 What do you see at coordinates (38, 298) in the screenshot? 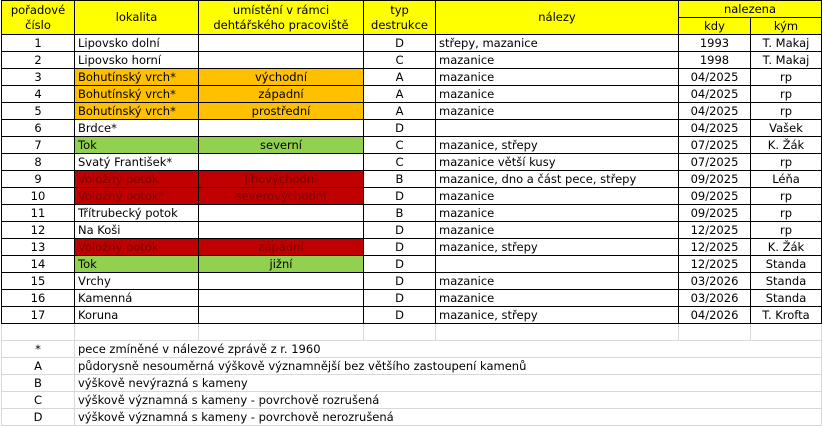
I see `cell: 16` at bounding box center [38, 298].